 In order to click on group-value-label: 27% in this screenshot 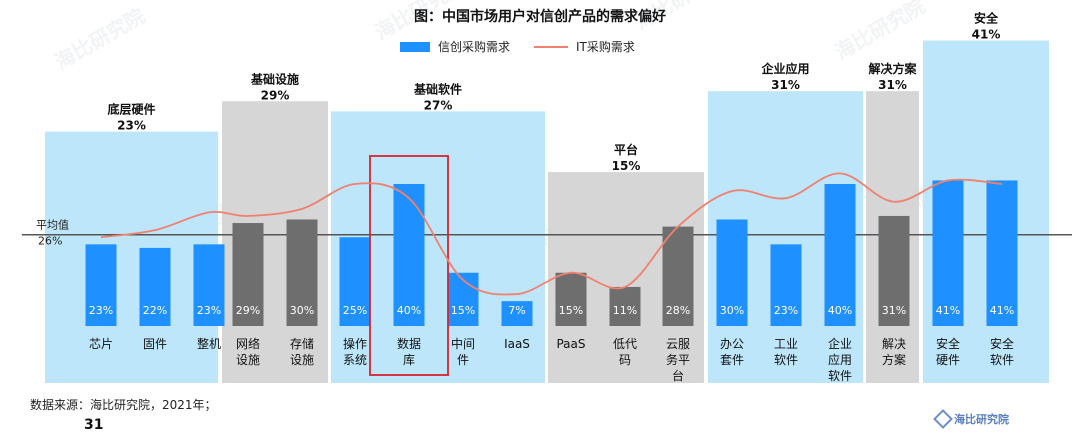, I will do `click(438, 105)`.